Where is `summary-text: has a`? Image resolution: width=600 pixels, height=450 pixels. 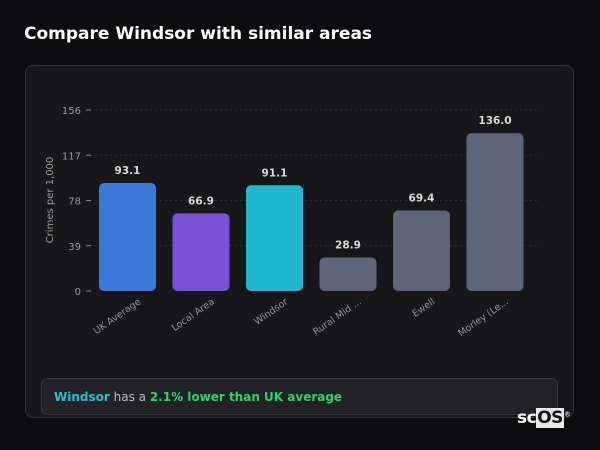
summary-text: has a is located at coordinates (129, 397).